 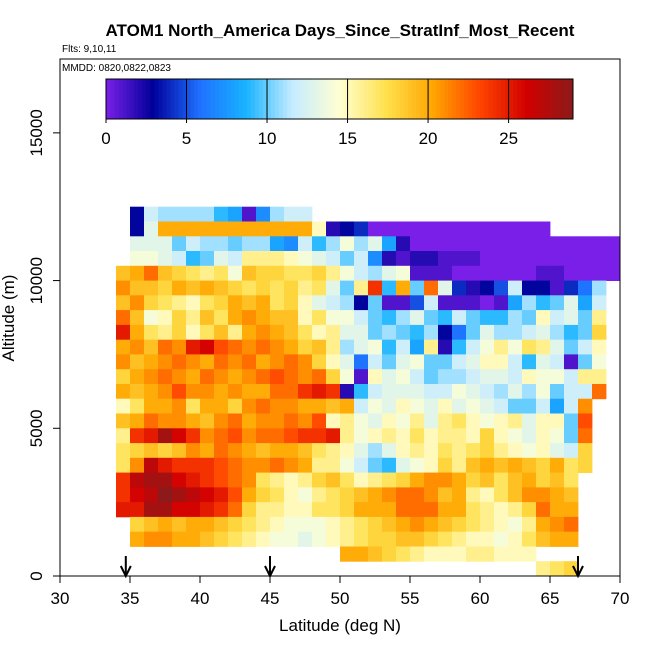 I want to click on x-axis-label: Latitude (deg N), so click(x=340, y=625).